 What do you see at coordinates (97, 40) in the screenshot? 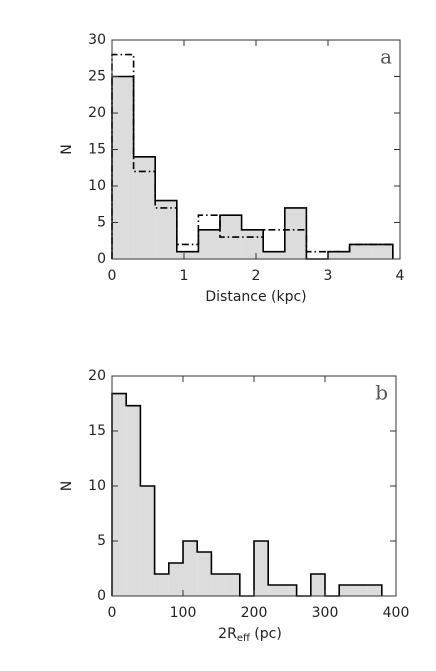
I see `y-tick-label: 30` at bounding box center [97, 40].